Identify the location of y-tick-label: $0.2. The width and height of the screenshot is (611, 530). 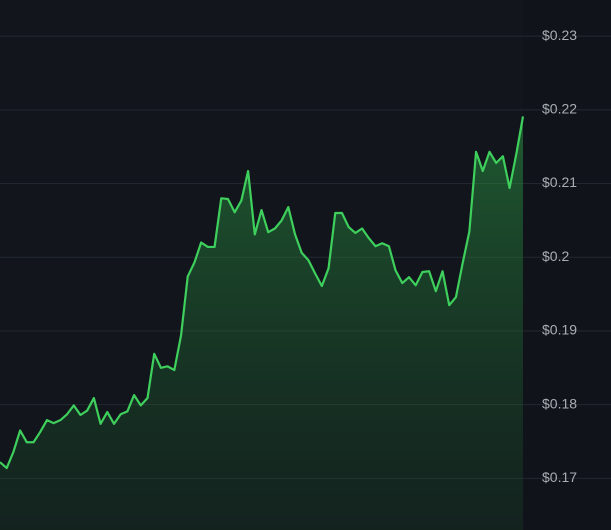
(555, 256).